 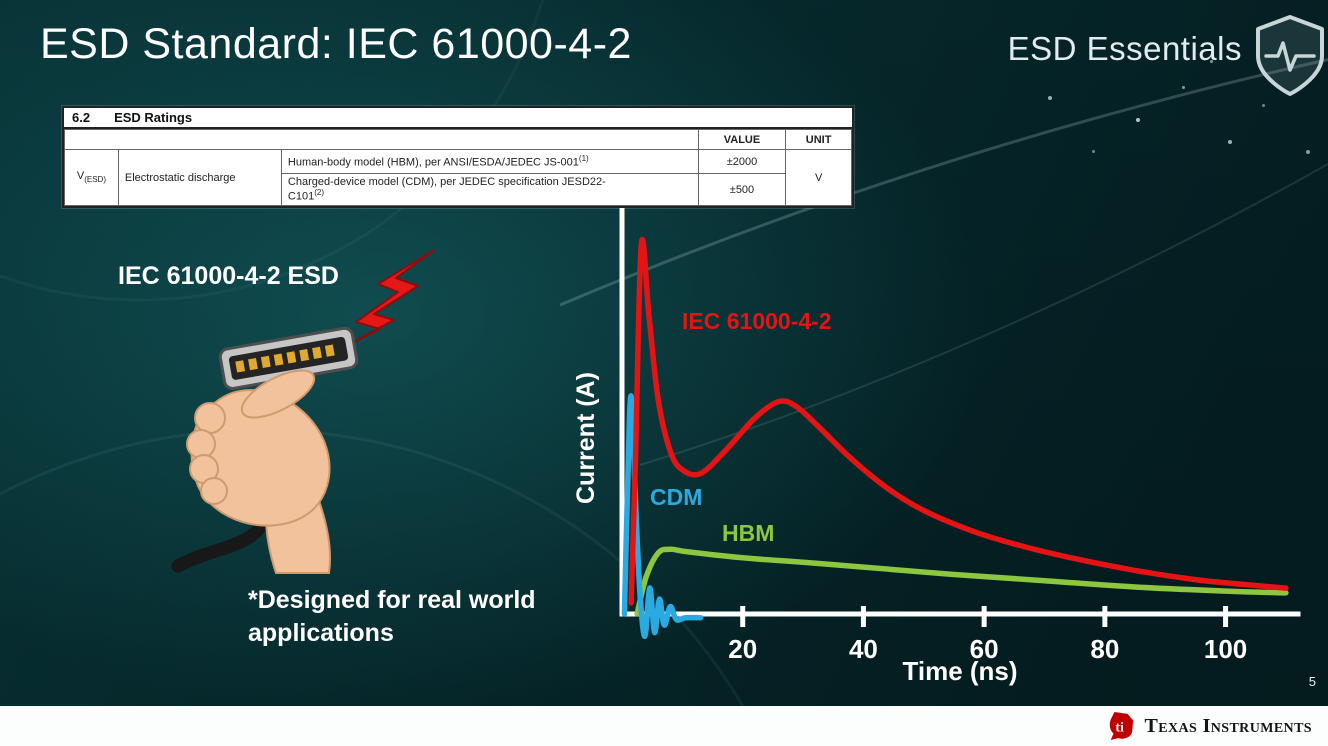 What do you see at coordinates (748, 533) in the screenshot?
I see `series-label-hbm: HBM` at bounding box center [748, 533].